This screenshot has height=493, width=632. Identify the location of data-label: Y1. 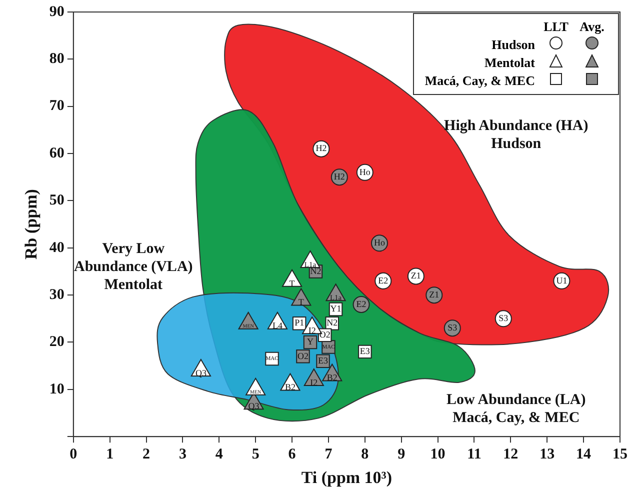
(336, 309).